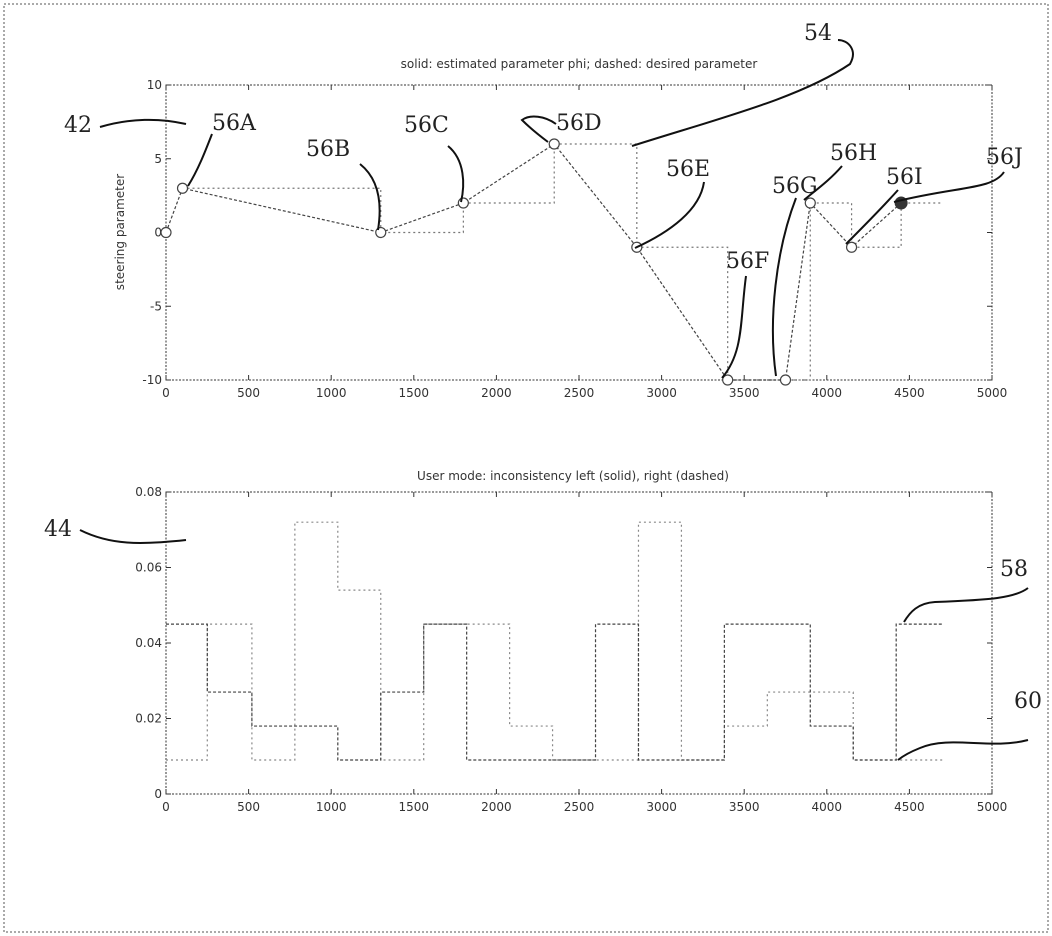  What do you see at coordinates (120, 232) in the screenshot?
I see `top-chart-ylabel: steering parameter` at bounding box center [120, 232].